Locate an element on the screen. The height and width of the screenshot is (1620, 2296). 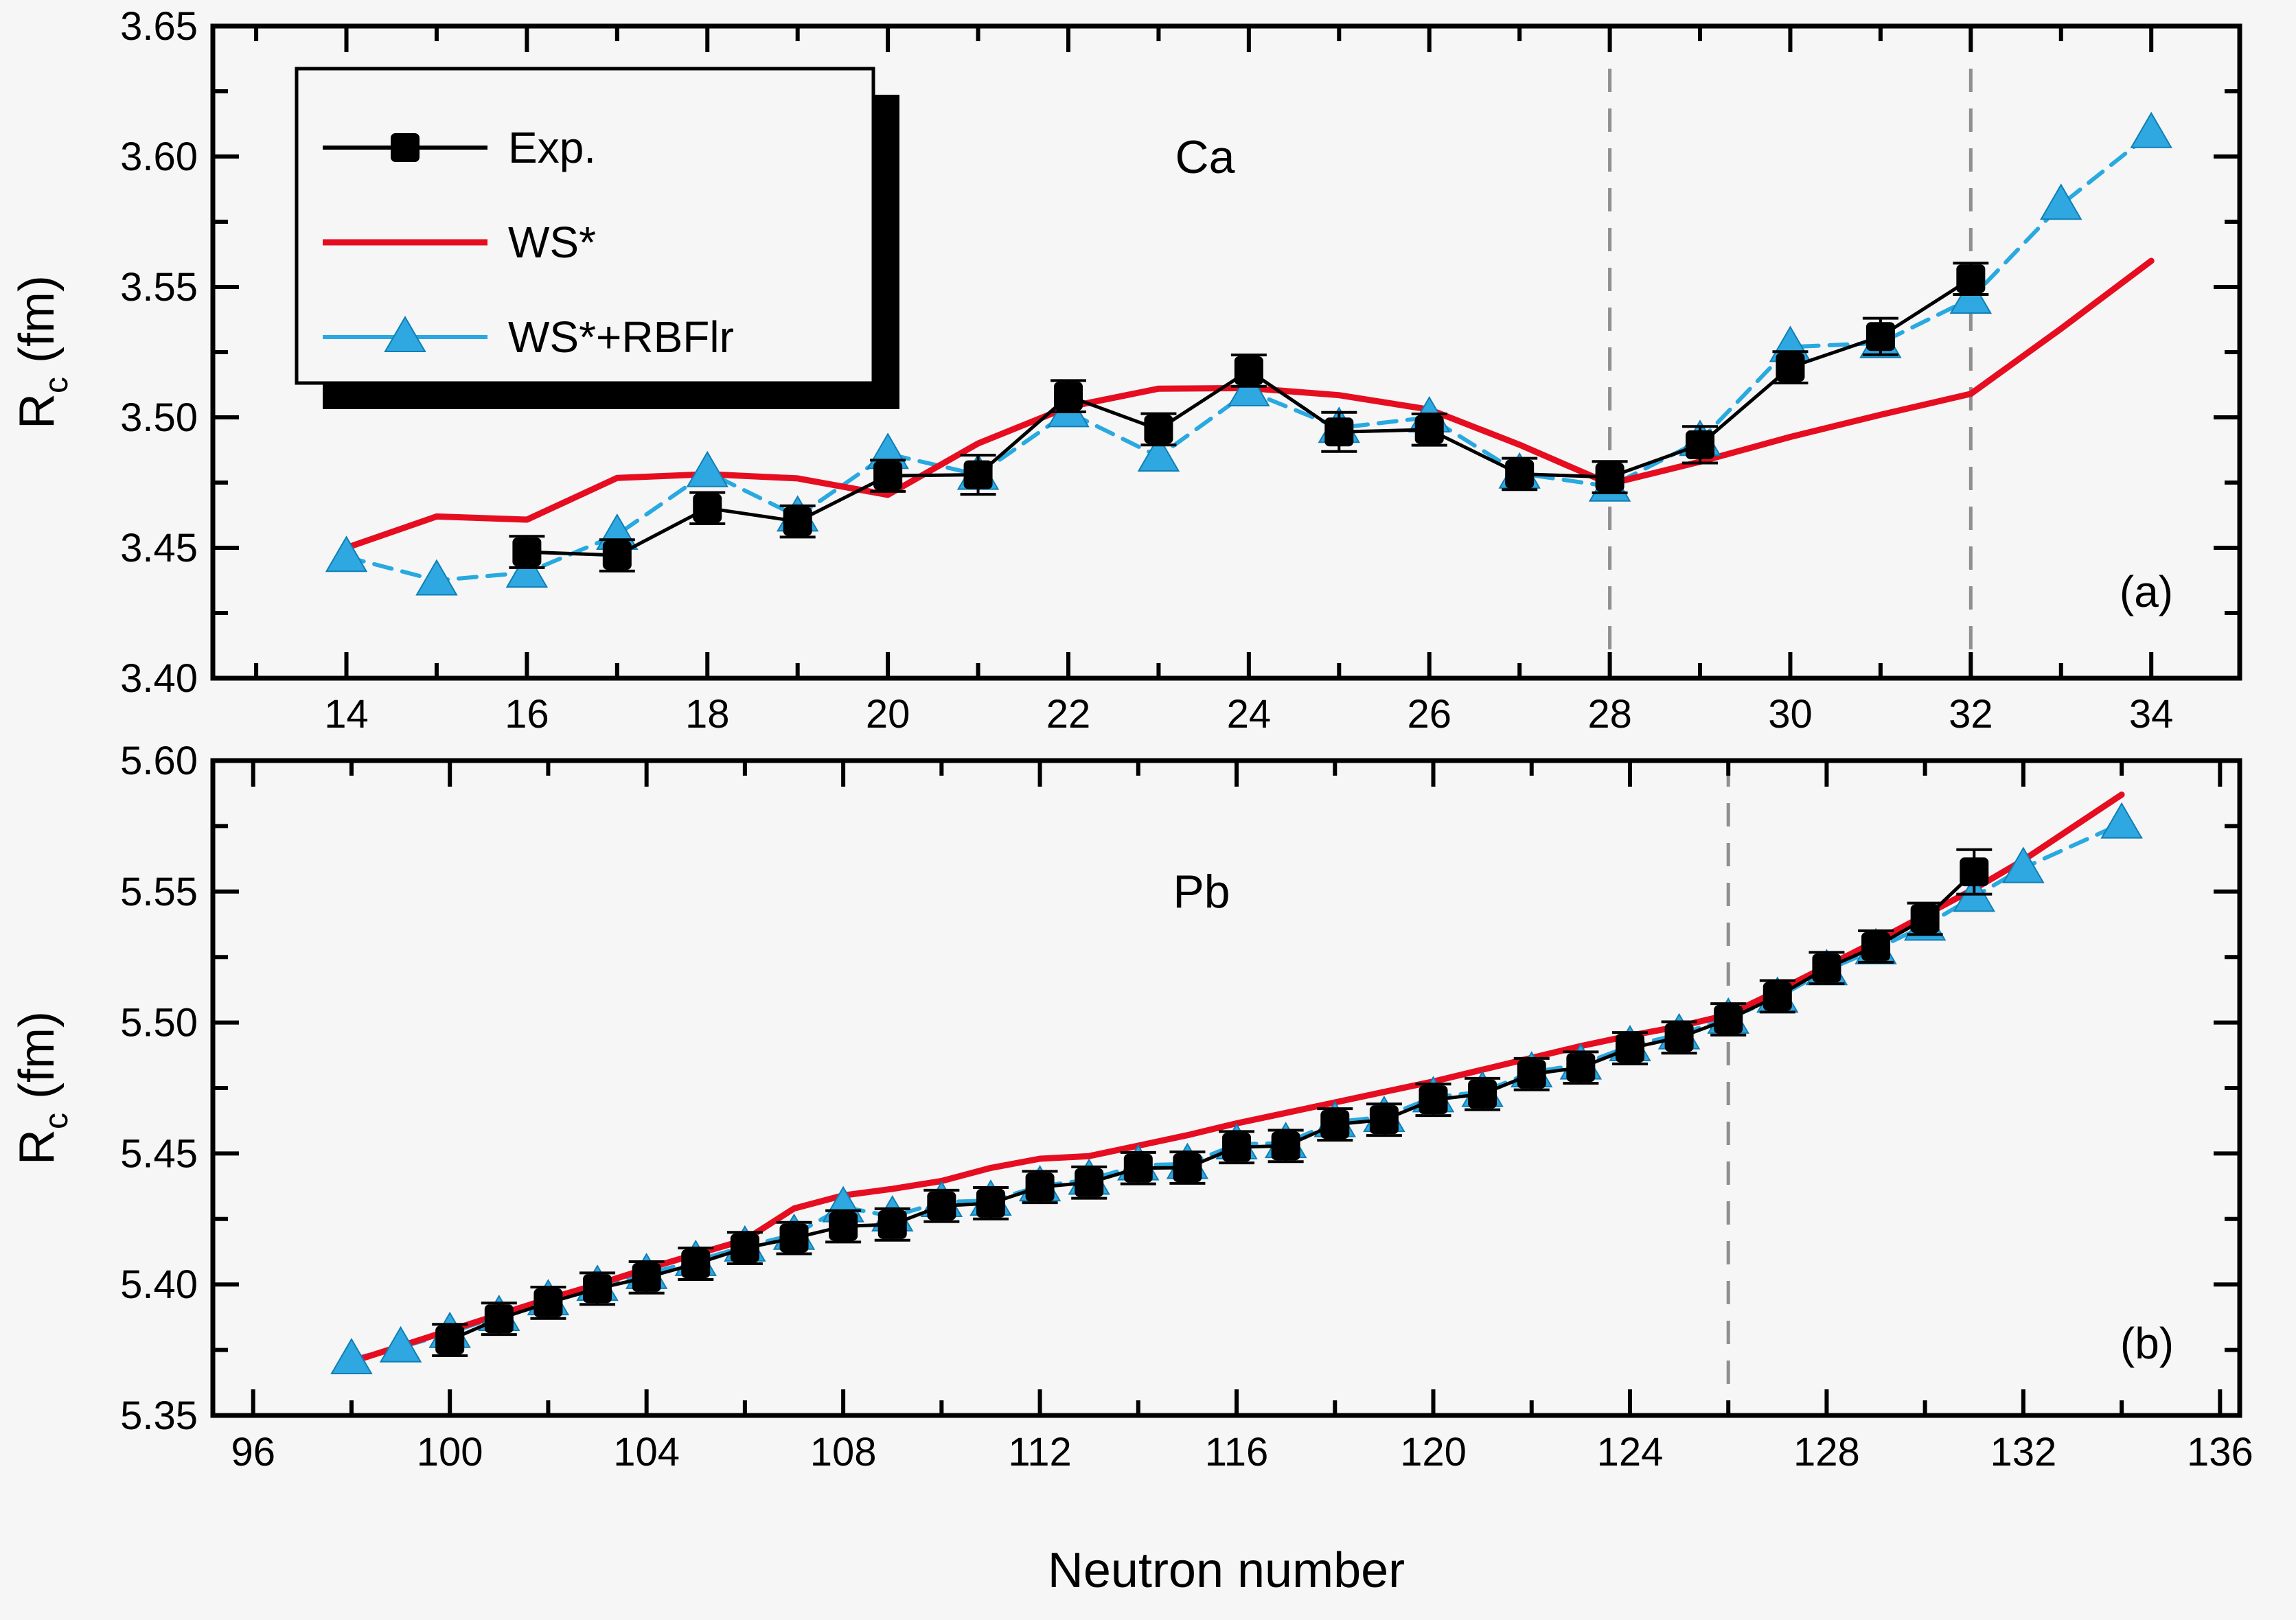
y-axis-title-panel-b: Rc (fm) is located at coordinates (42, 1088).